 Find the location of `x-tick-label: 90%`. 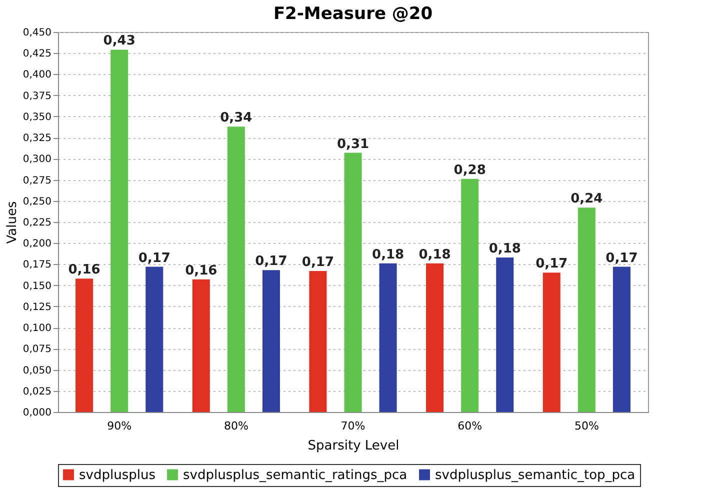

x-tick-label: 90% is located at coordinates (119, 426).